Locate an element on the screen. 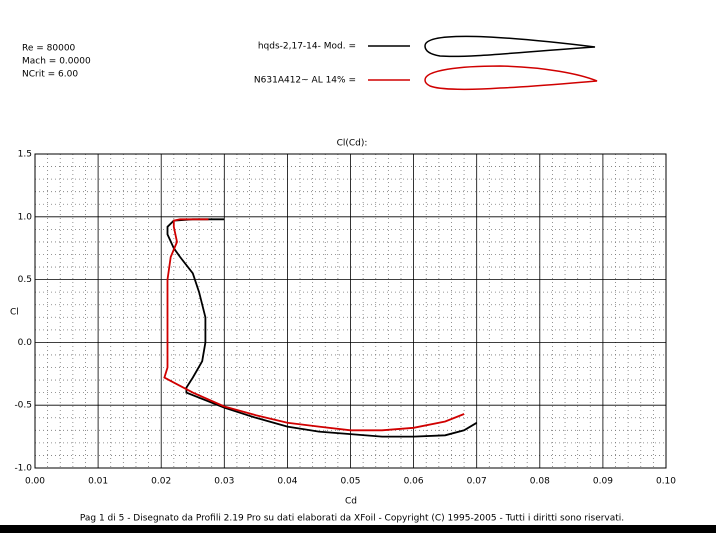 This screenshot has width=716, height=537. x-tick-label: 0.05 is located at coordinates (350, 482).